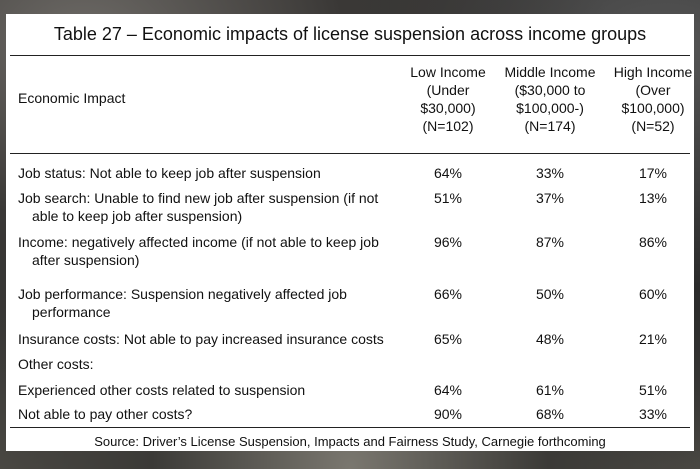 The height and width of the screenshot is (469, 700). Describe the element at coordinates (204, 364) in the screenshot. I see `row-label: Other costs:` at that location.